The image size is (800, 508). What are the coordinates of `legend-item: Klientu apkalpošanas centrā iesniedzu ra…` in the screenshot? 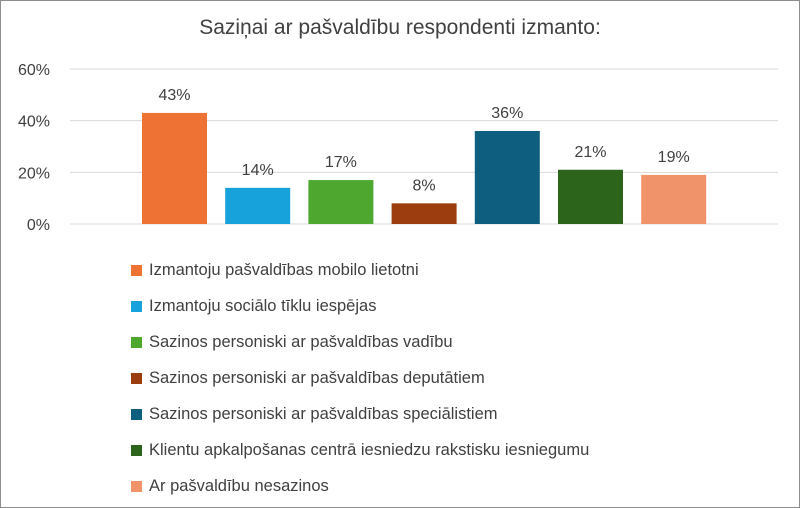 It's located at (360, 450).